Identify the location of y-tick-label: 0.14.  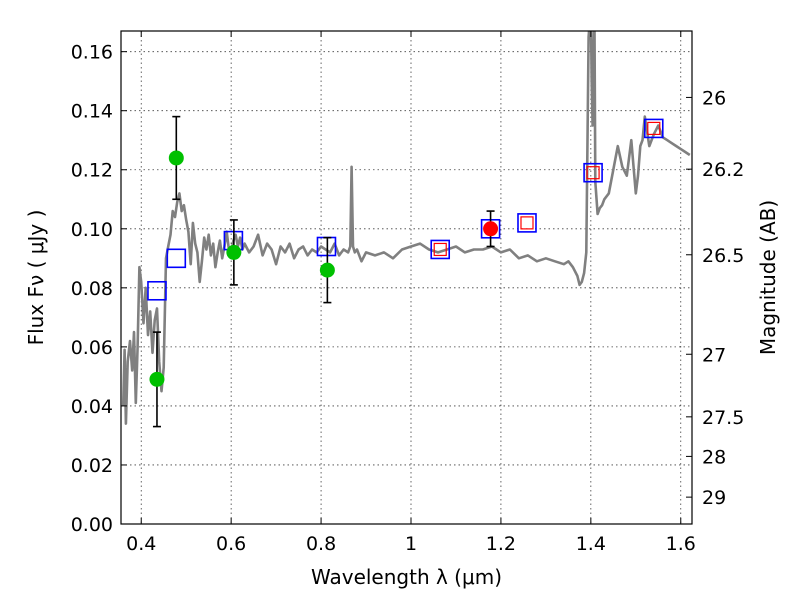
(92, 112).